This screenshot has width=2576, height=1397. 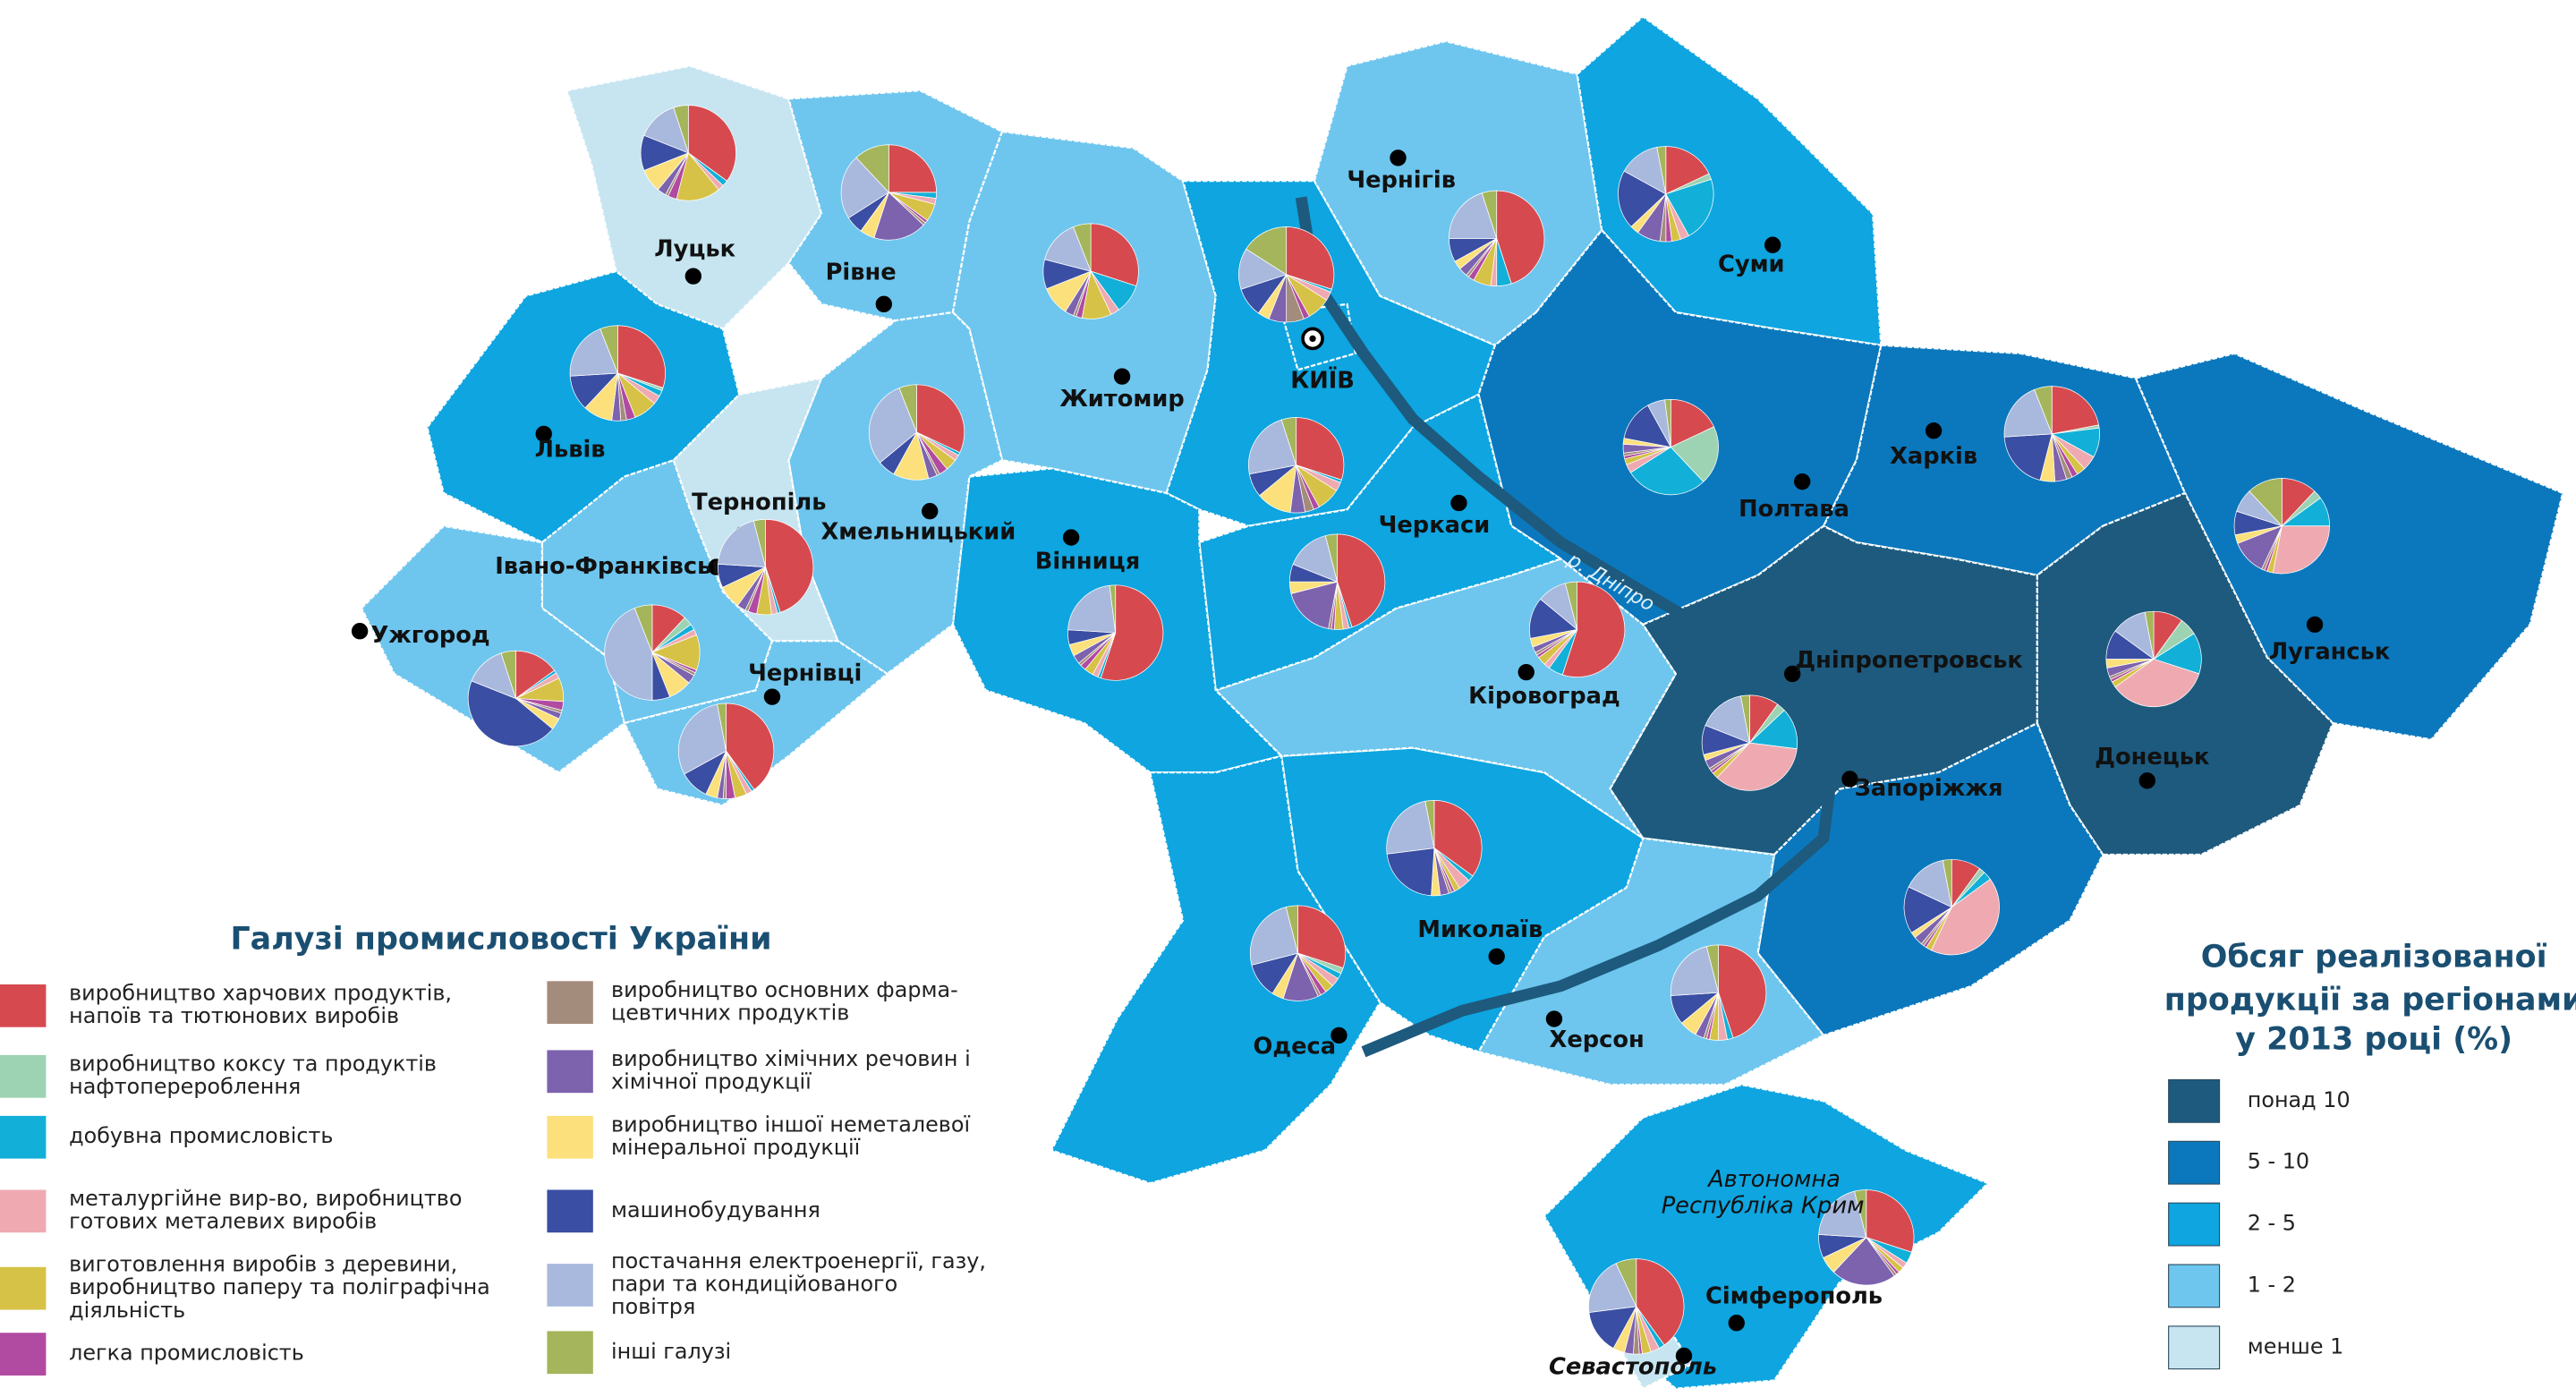 What do you see at coordinates (1322, 381) in the screenshot?
I see `city-label: КИЇВ` at bounding box center [1322, 381].